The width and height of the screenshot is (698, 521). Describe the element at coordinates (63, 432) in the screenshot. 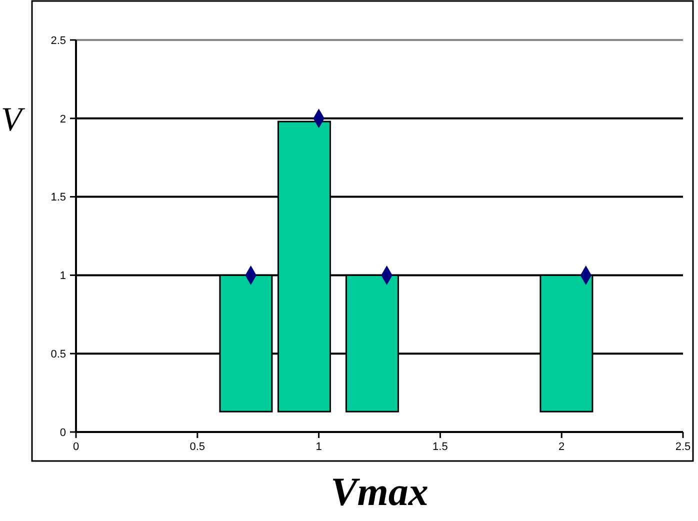

I see `y-tick-label: 0` at that location.